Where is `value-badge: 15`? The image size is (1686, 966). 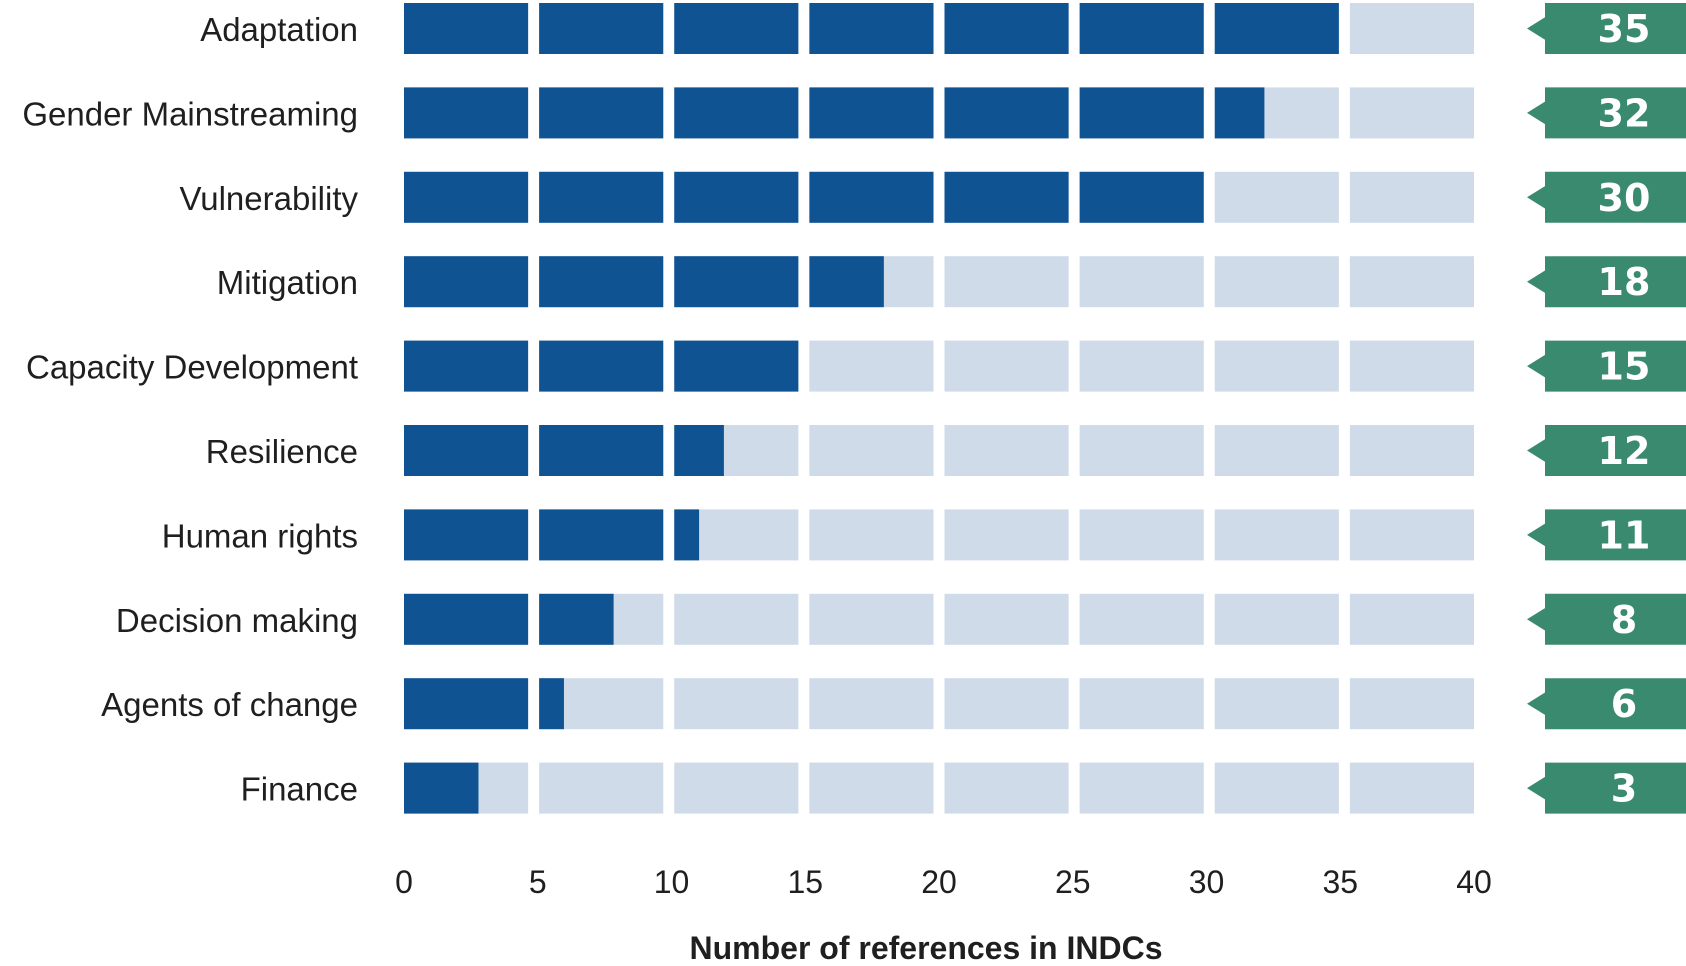
value-badge: 15 is located at coordinates (1606, 366).